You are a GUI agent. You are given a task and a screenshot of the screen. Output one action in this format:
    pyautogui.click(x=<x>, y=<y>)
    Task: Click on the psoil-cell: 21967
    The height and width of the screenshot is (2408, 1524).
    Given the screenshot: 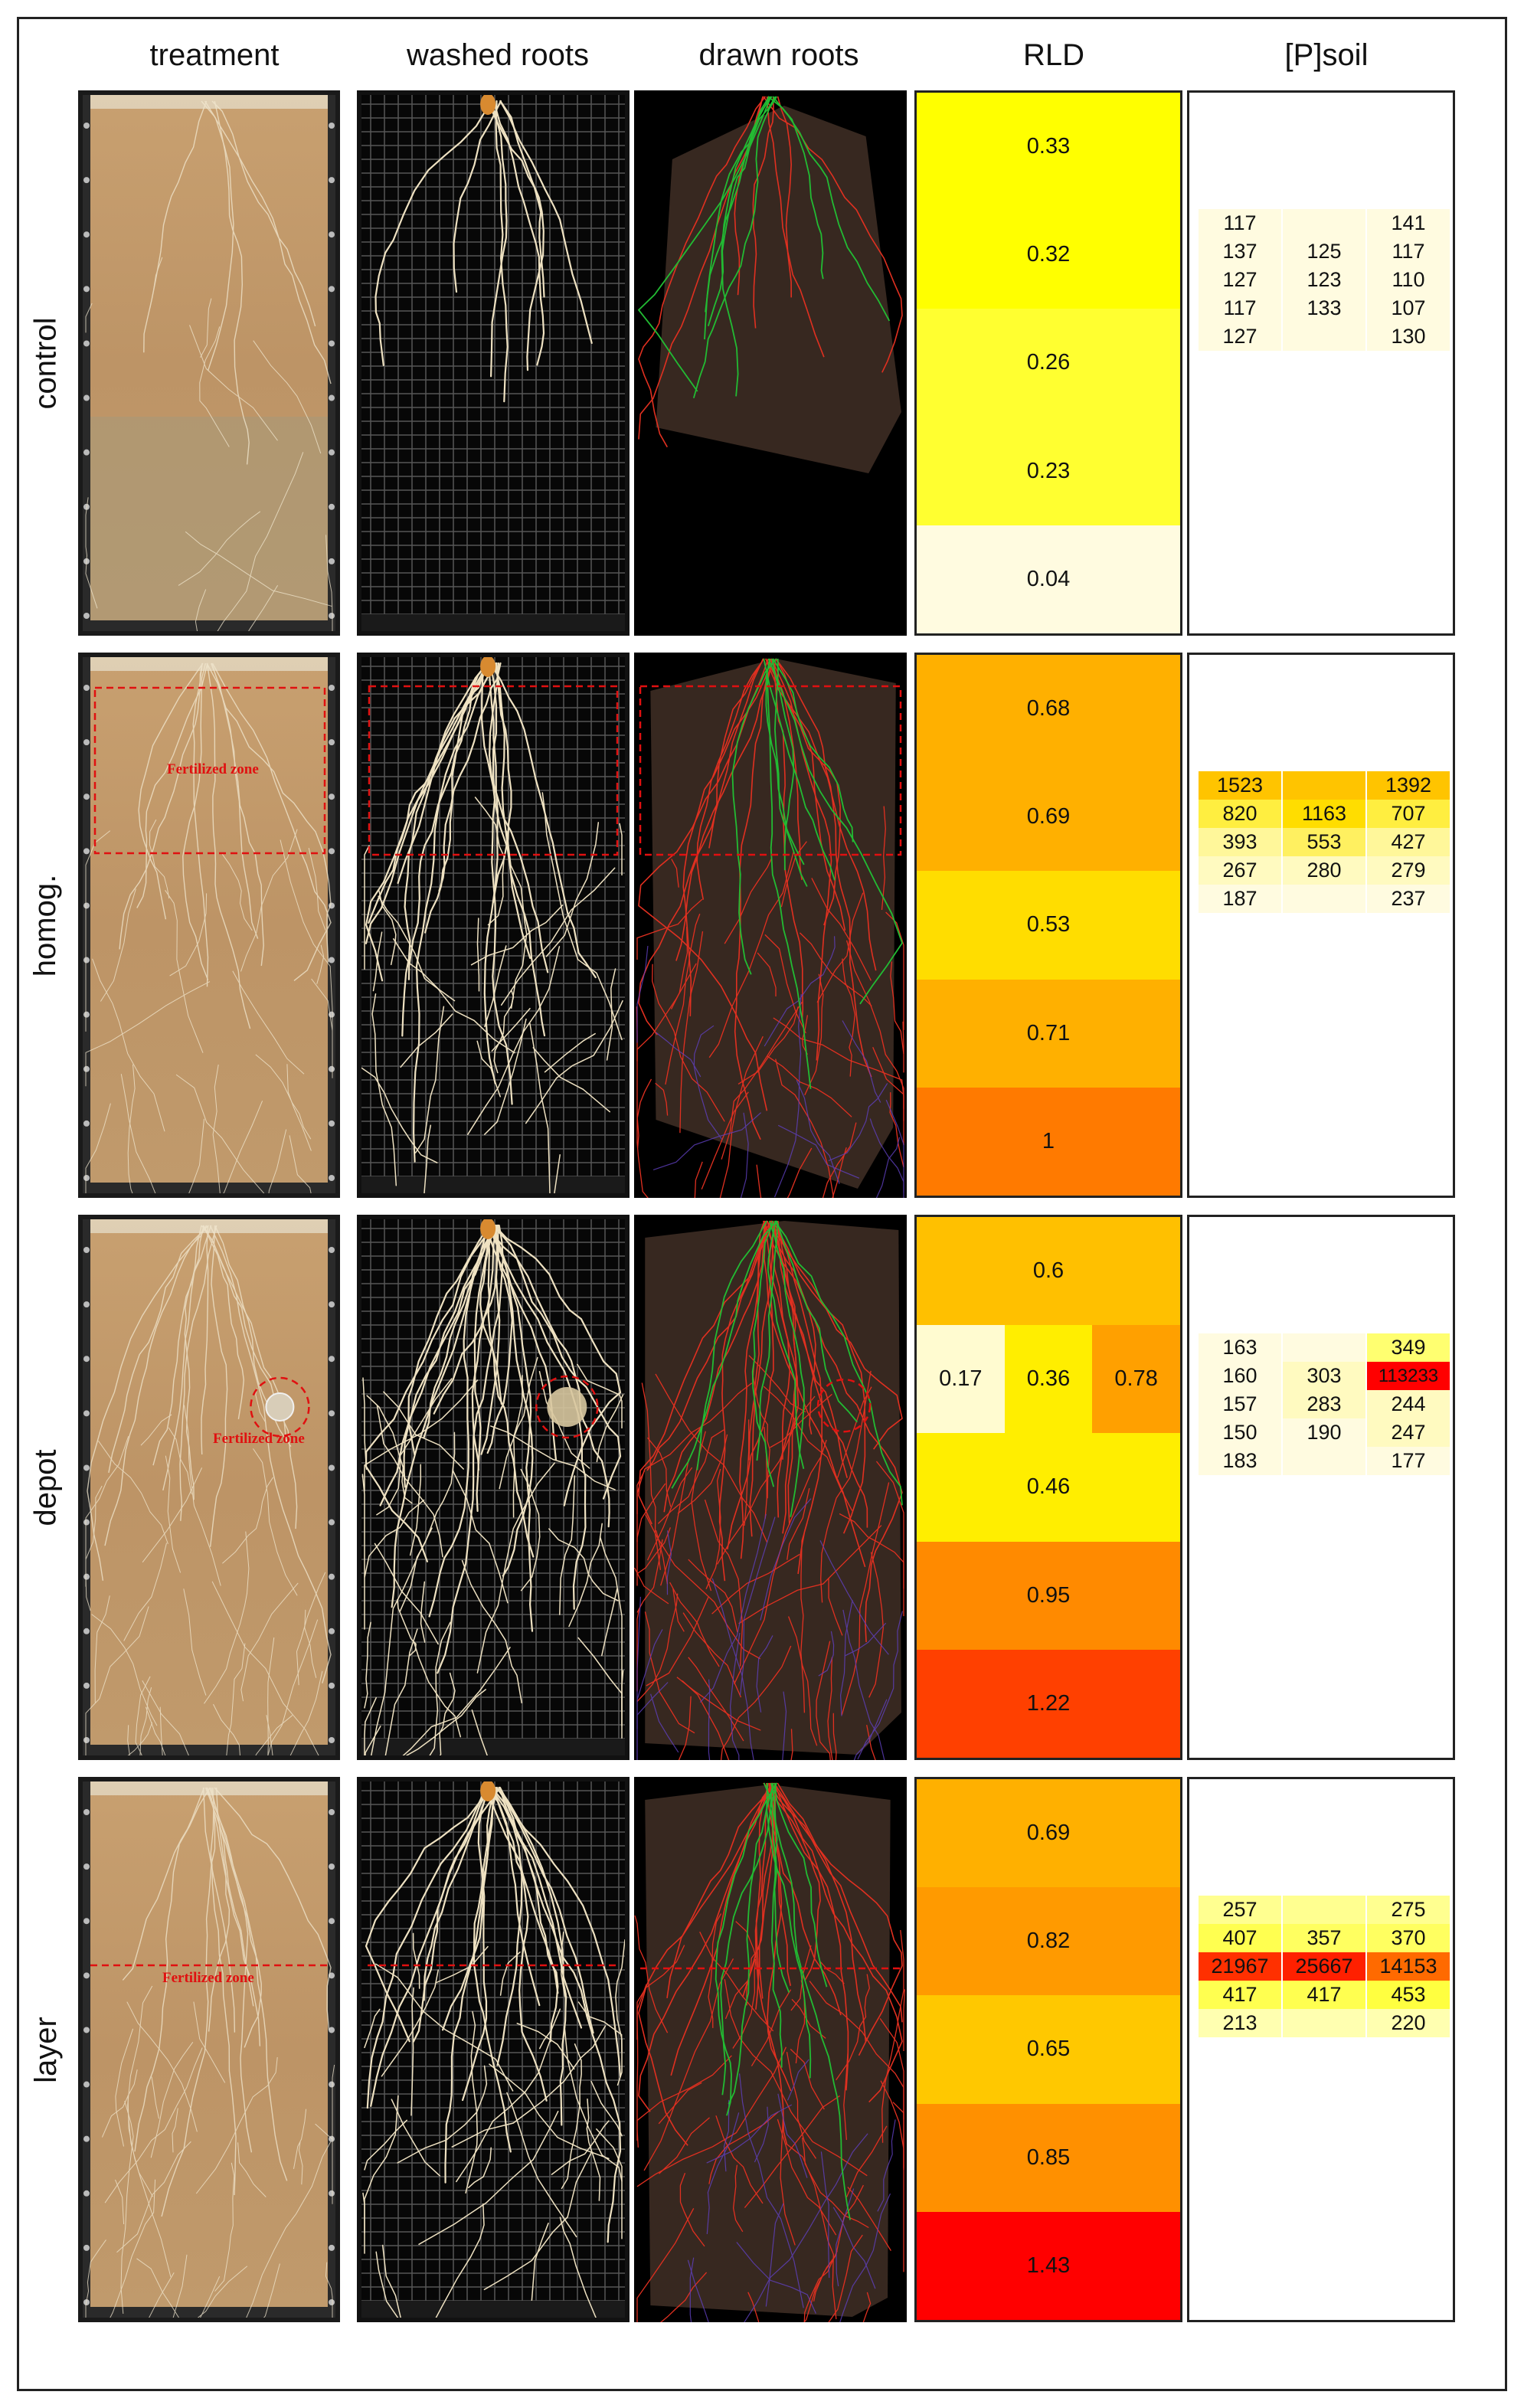 What is the action you would take?
    pyautogui.click(x=1240, y=1967)
    